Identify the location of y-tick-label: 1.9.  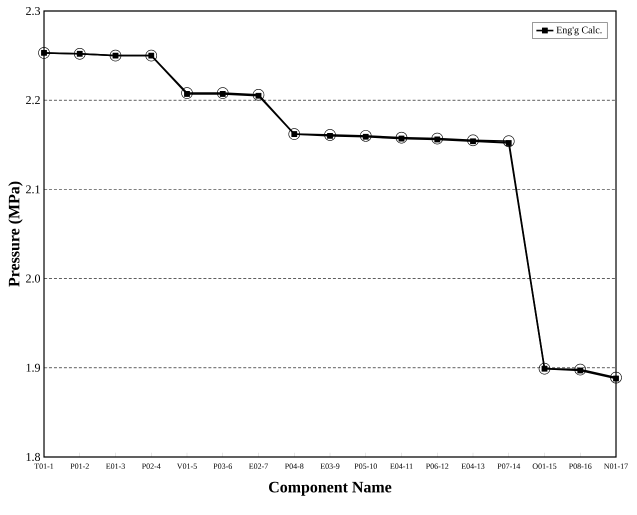
(33, 368).